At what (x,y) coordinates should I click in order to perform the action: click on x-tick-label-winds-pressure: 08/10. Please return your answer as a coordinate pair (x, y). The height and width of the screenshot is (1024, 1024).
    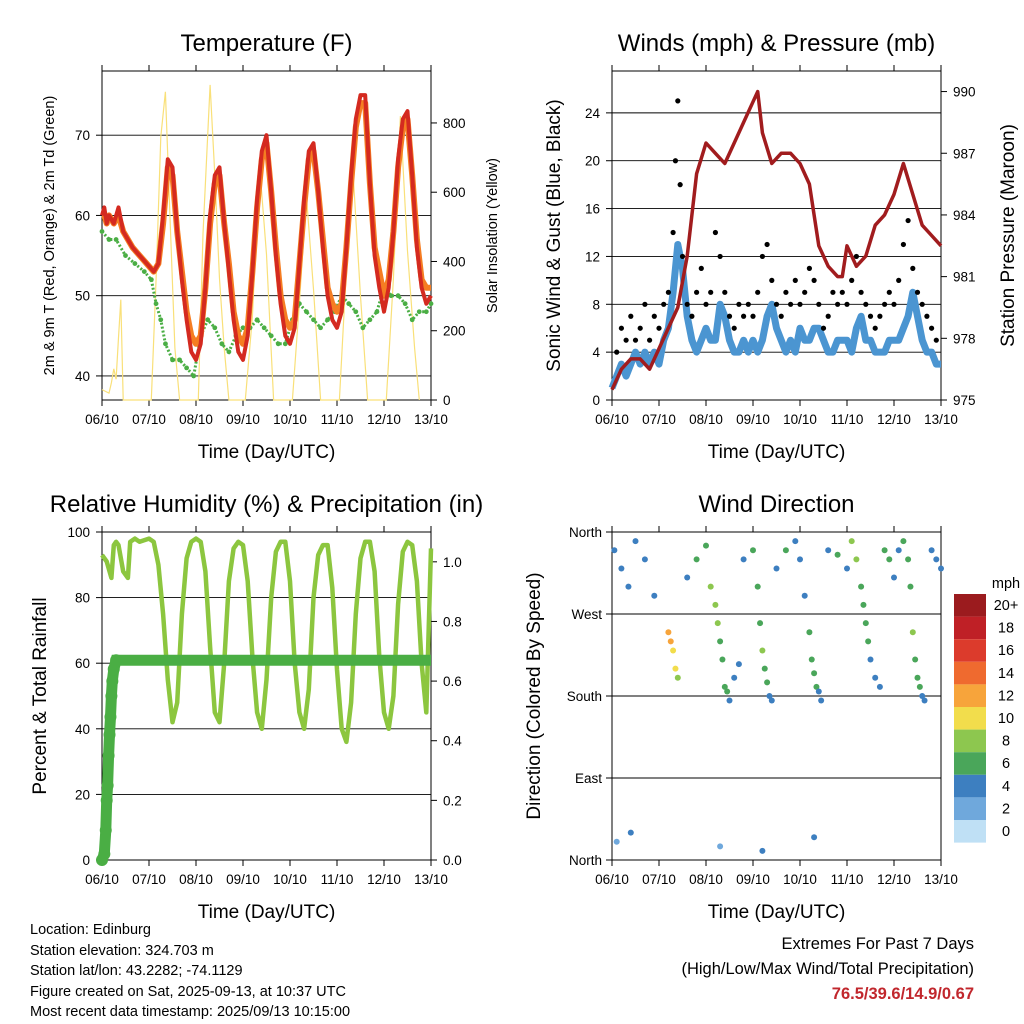
    Looking at the image, I should click on (706, 419).